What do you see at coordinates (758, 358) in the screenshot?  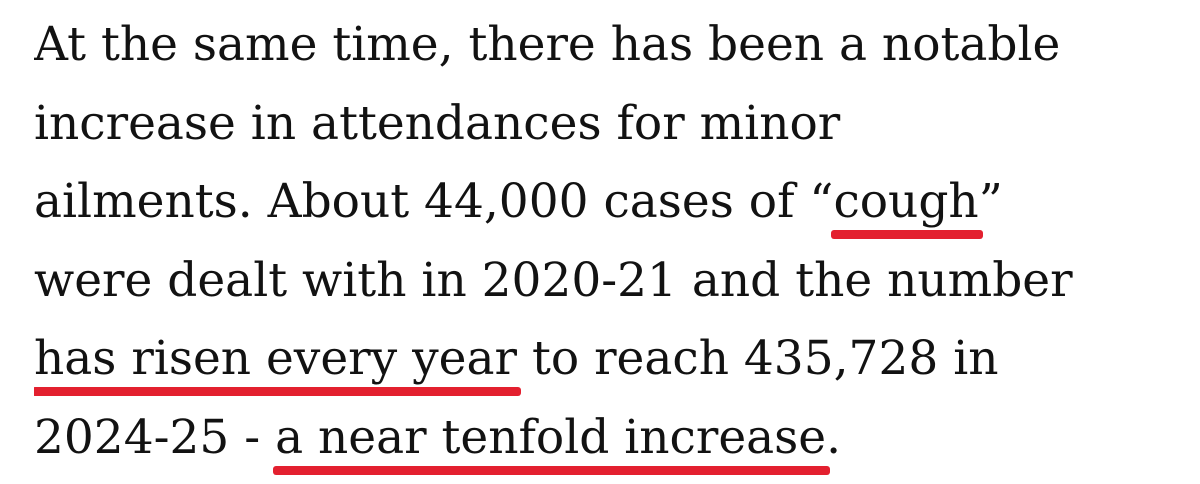 I see `text: to reach 435,728 in` at bounding box center [758, 358].